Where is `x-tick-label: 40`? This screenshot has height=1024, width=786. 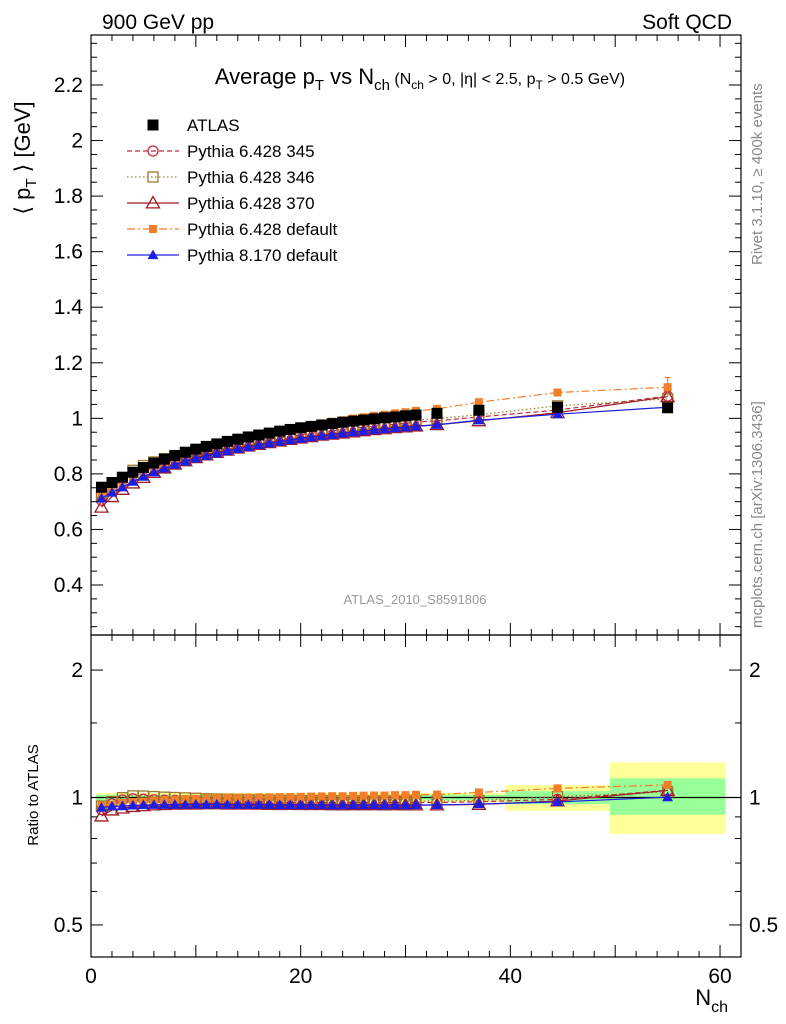 x-tick-label: 40 is located at coordinates (510, 976).